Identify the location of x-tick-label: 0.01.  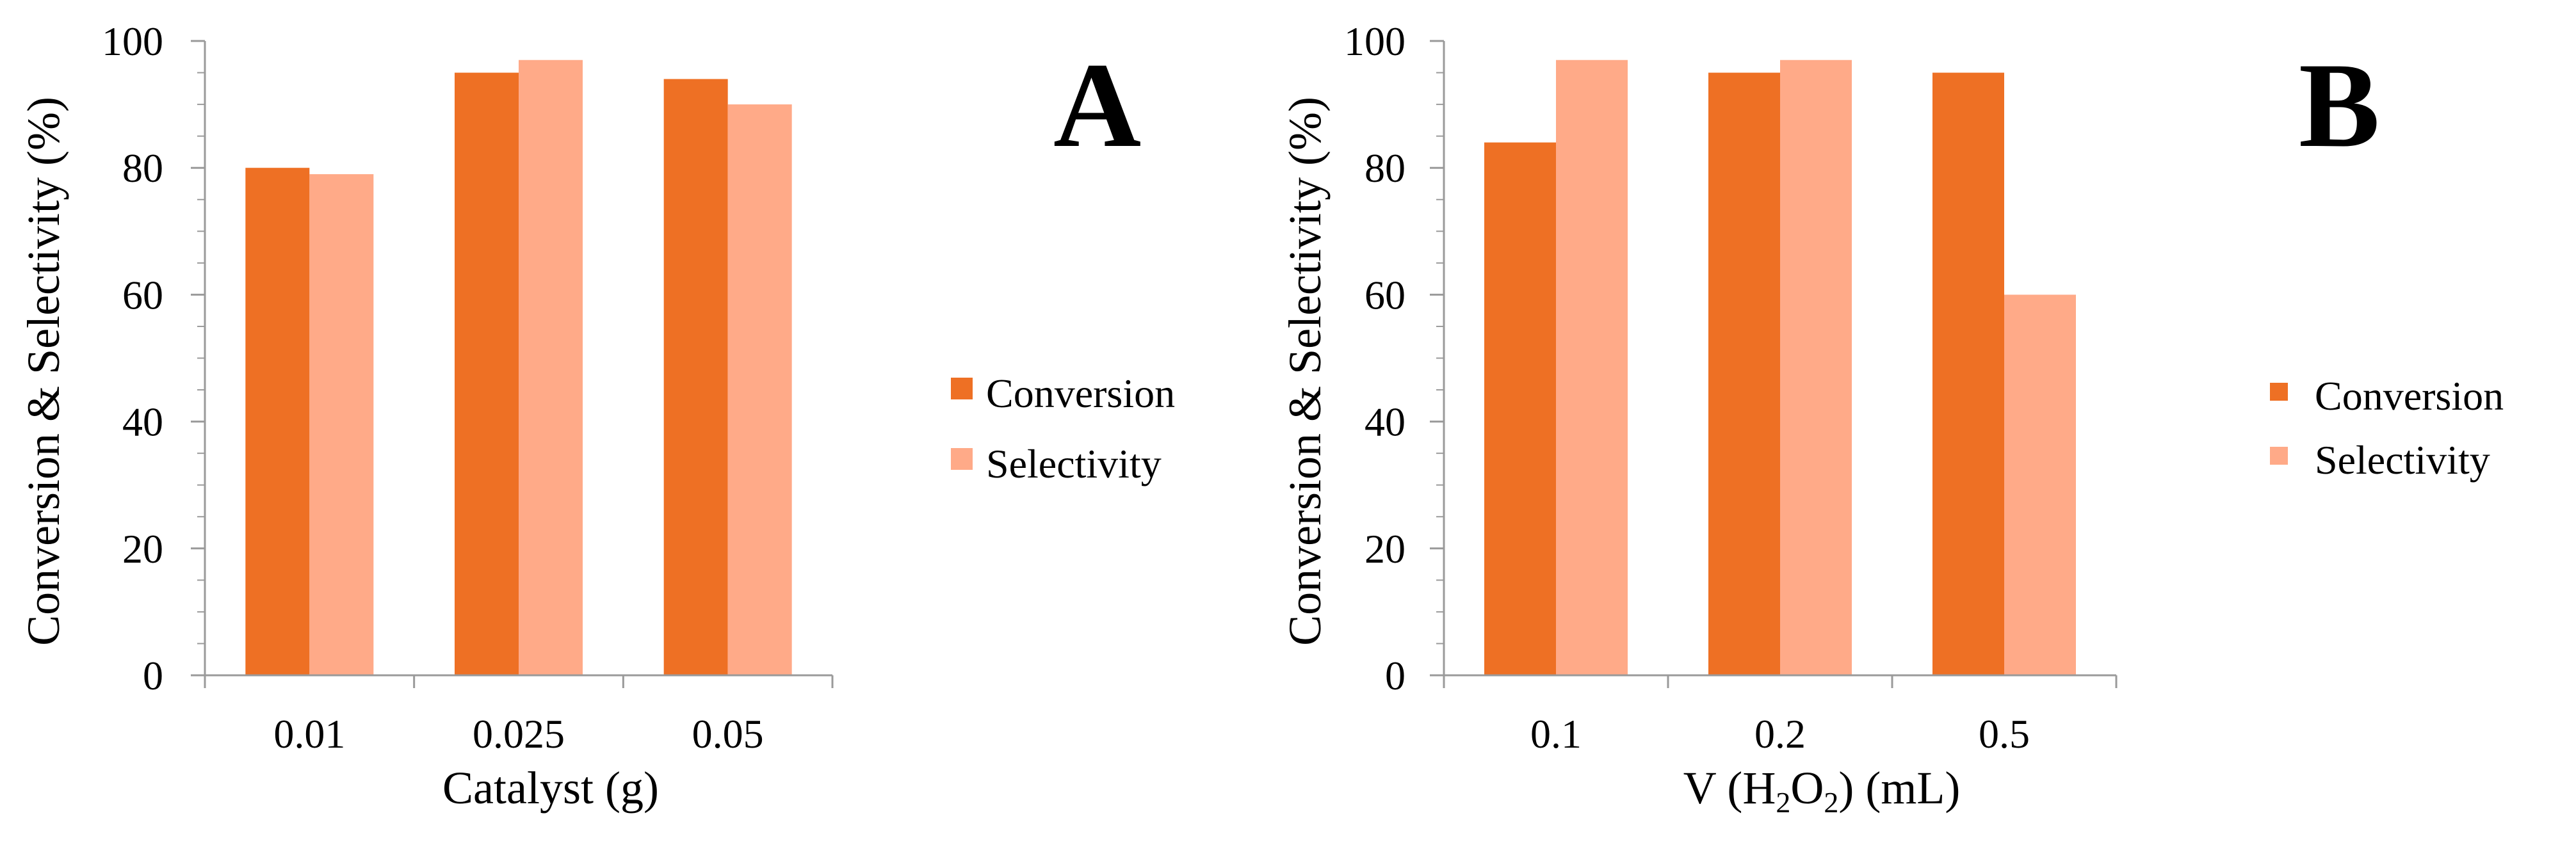
(309, 734).